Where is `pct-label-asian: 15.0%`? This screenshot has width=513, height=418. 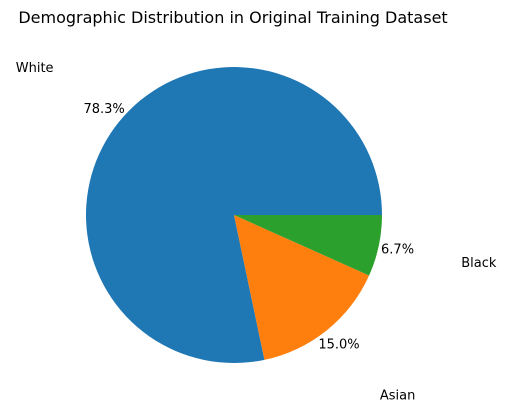 pct-label-asian: 15.0% is located at coordinates (338, 345).